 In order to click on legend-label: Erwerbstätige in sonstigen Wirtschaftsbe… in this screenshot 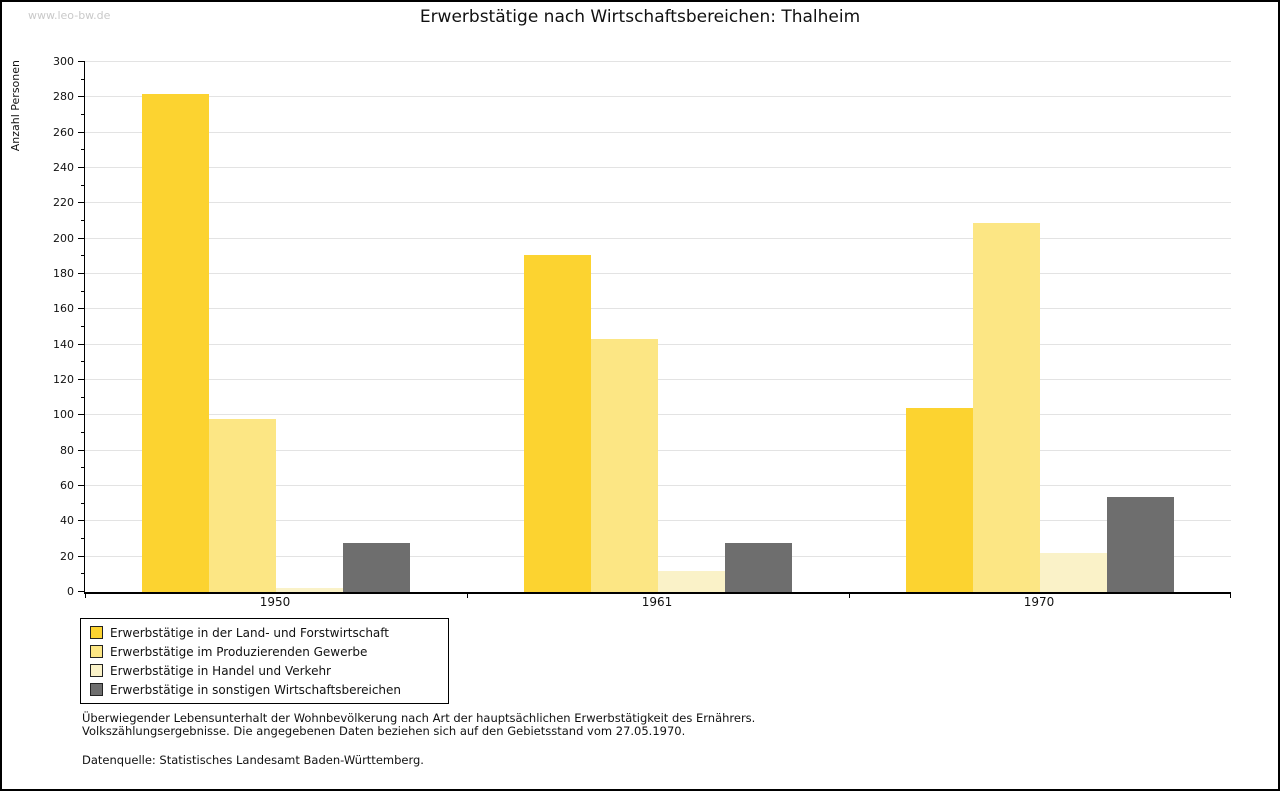, I will do `click(256, 689)`.